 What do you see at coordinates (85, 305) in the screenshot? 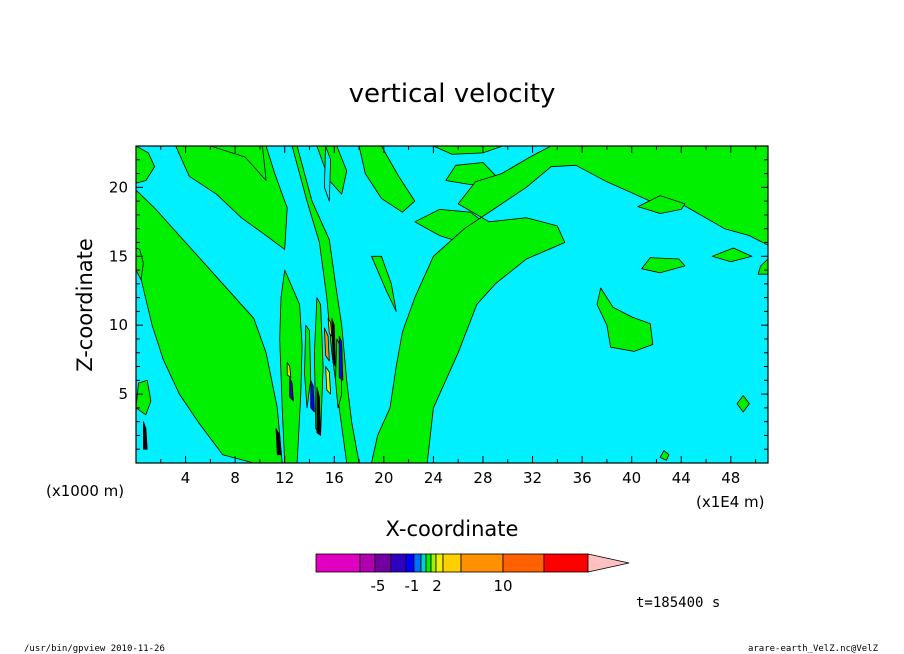
I see `y-axis-label: Z-coordinate` at bounding box center [85, 305].